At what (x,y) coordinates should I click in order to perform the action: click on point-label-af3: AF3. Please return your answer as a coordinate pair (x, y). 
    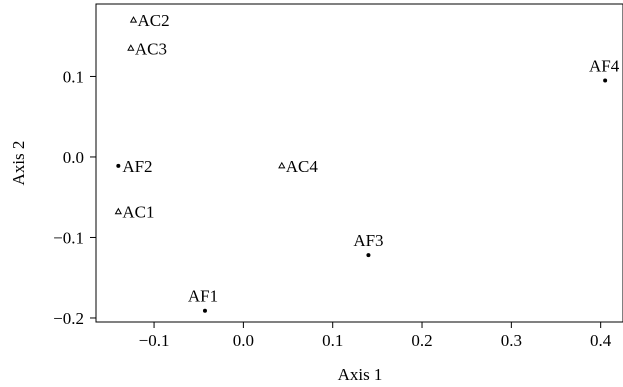
    Looking at the image, I should click on (368, 240).